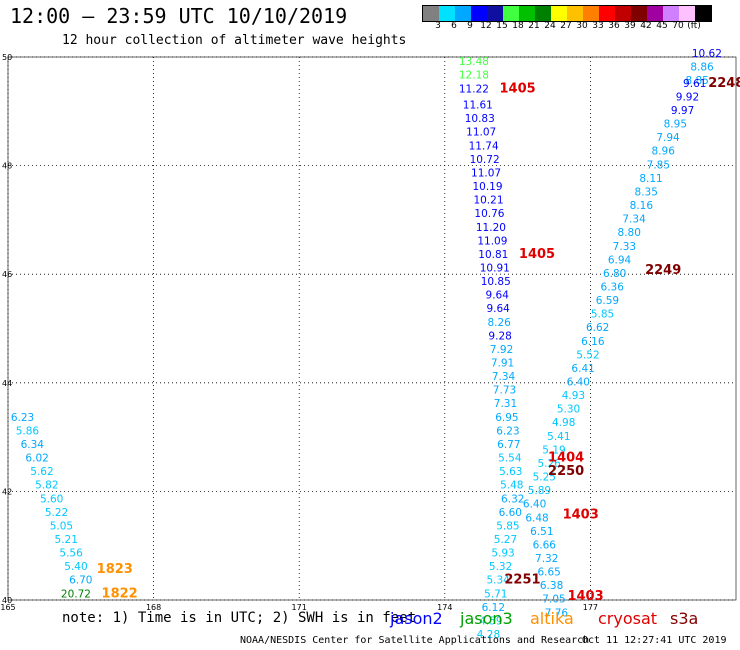  I want to click on wave-height-point: 5.32, so click(500, 567).